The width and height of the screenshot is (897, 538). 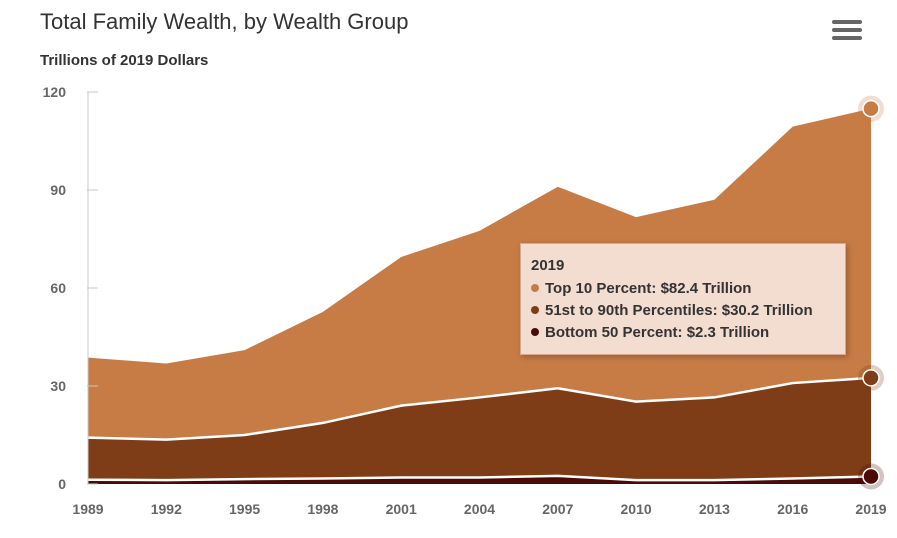 What do you see at coordinates (847, 32) in the screenshot?
I see `hamburger-menu-icon` at bounding box center [847, 32].